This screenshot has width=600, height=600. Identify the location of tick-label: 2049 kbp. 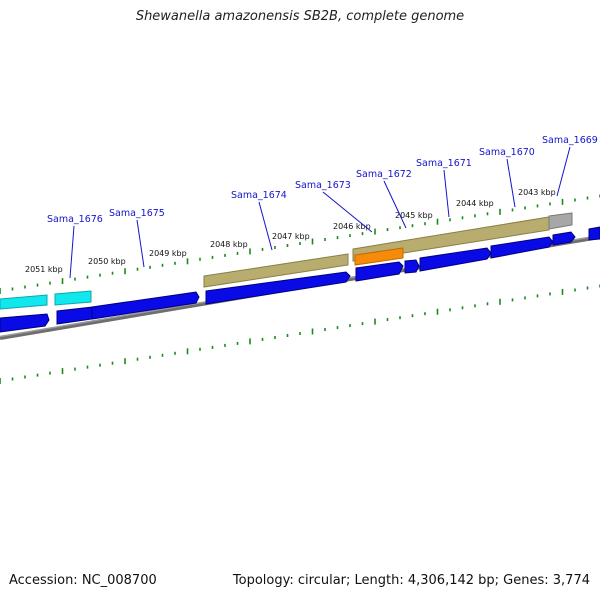
(168, 253).